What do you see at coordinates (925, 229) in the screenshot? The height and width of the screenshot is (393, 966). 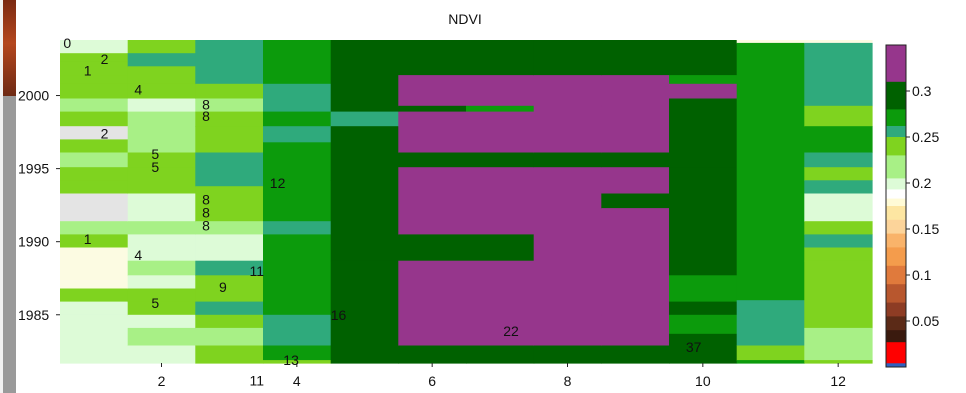 I see `colorbar-tick-label: 0.15` at bounding box center [925, 229].